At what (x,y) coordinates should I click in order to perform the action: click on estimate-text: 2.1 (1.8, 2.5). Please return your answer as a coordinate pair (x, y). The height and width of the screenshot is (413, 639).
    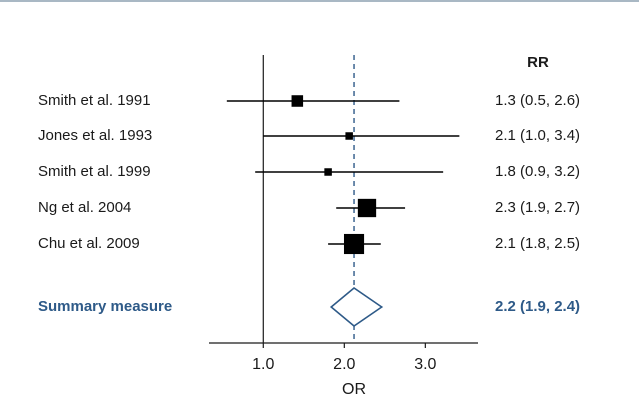
    Looking at the image, I should click on (537, 243).